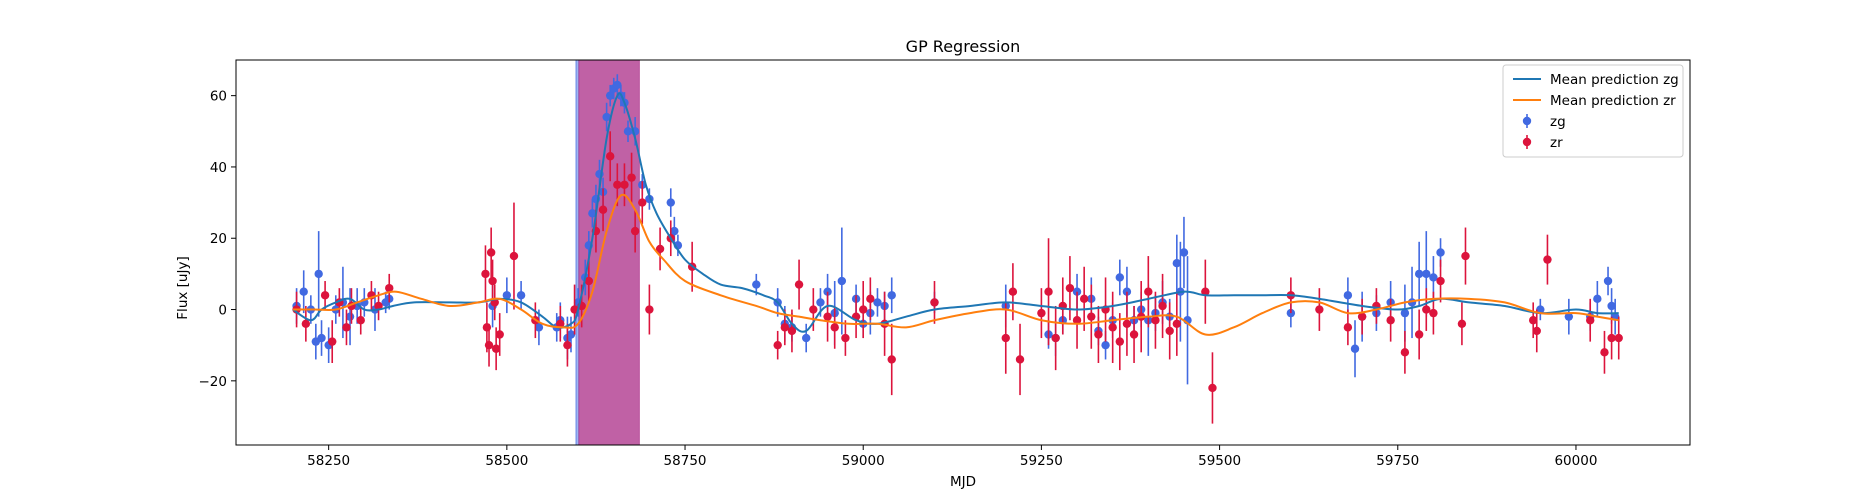 Image resolution: width=1875 pixels, height=500 pixels. Describe the element at coordinates (963, 482) in the screenshot. I see `x-axis-label: MJD` at that location.